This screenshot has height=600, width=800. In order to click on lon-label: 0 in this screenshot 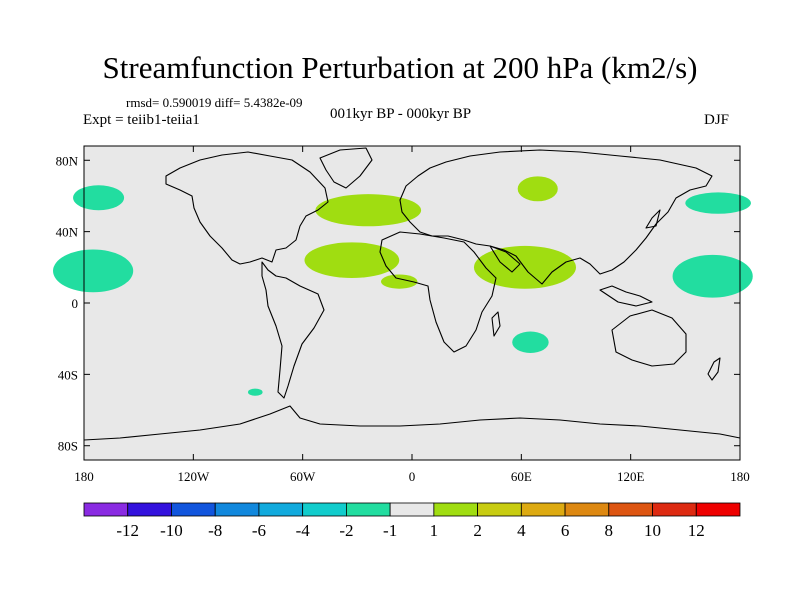, I will do `click(412, 476)`.